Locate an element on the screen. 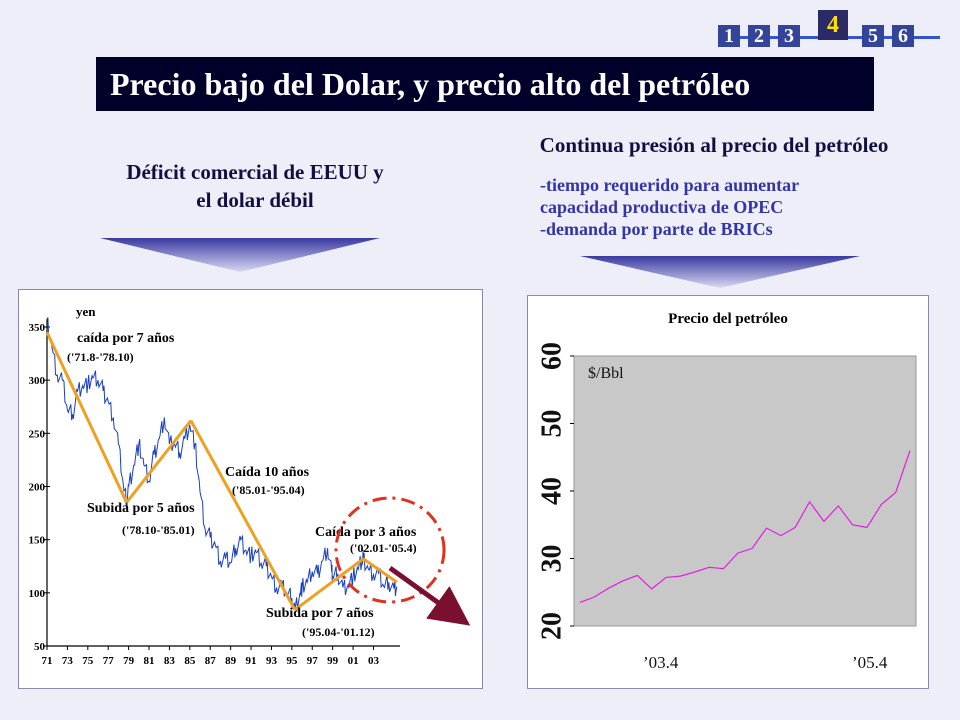  nav-item-2: 2 is located at coordinates (759, 36).